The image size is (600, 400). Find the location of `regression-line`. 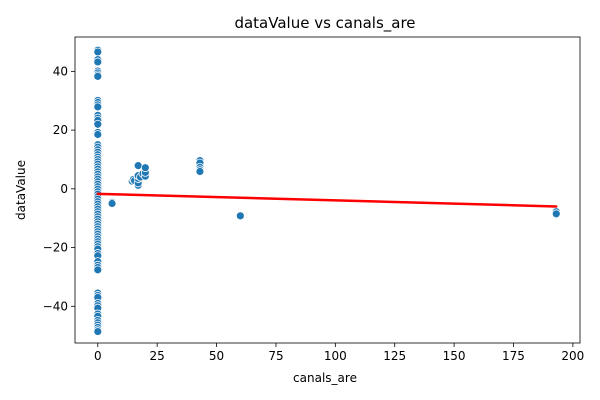

regression-line is located at coordinates (327, 200).